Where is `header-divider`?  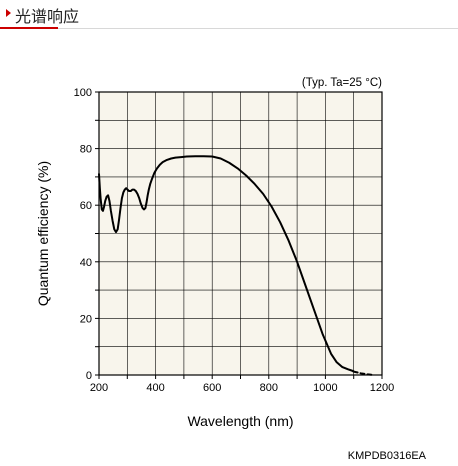 header-divider is located at coordinates (229, 28).